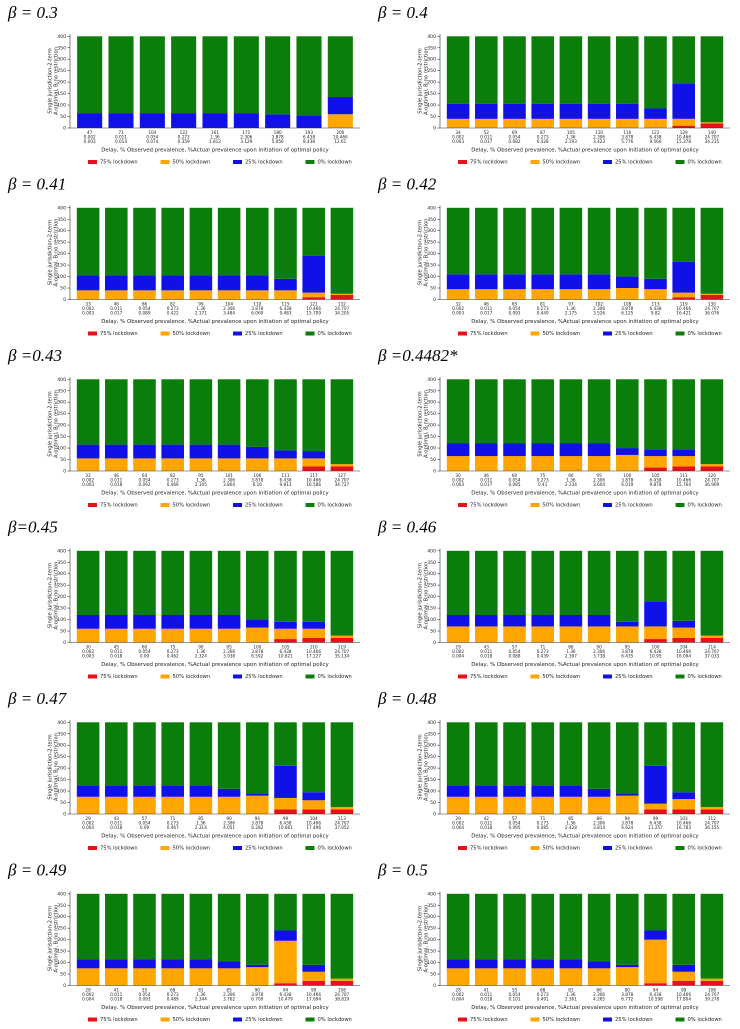 The height and width of the screenshot is (1029, 740). I want to click on x-tick-label: 8.438, so click(309, 141).